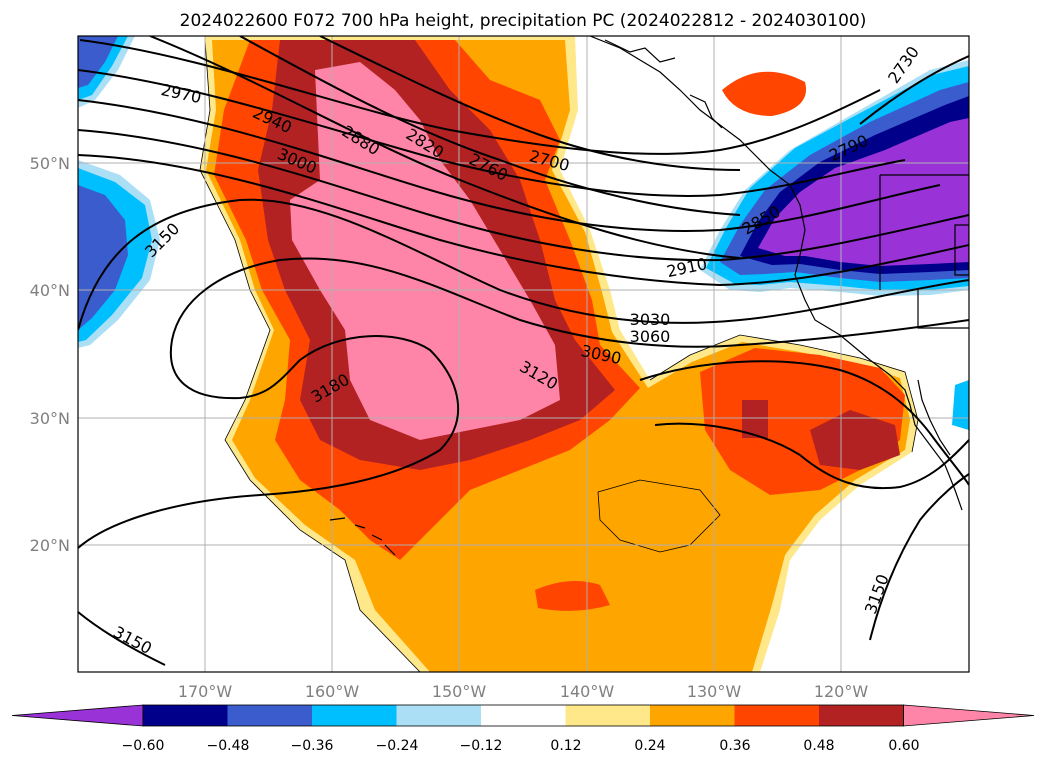 This screenshot has height=765, width=1047. Describe the element at coordinates (714, 691) in the screenshot. I see `x-tick-label: 130°W` at that location.